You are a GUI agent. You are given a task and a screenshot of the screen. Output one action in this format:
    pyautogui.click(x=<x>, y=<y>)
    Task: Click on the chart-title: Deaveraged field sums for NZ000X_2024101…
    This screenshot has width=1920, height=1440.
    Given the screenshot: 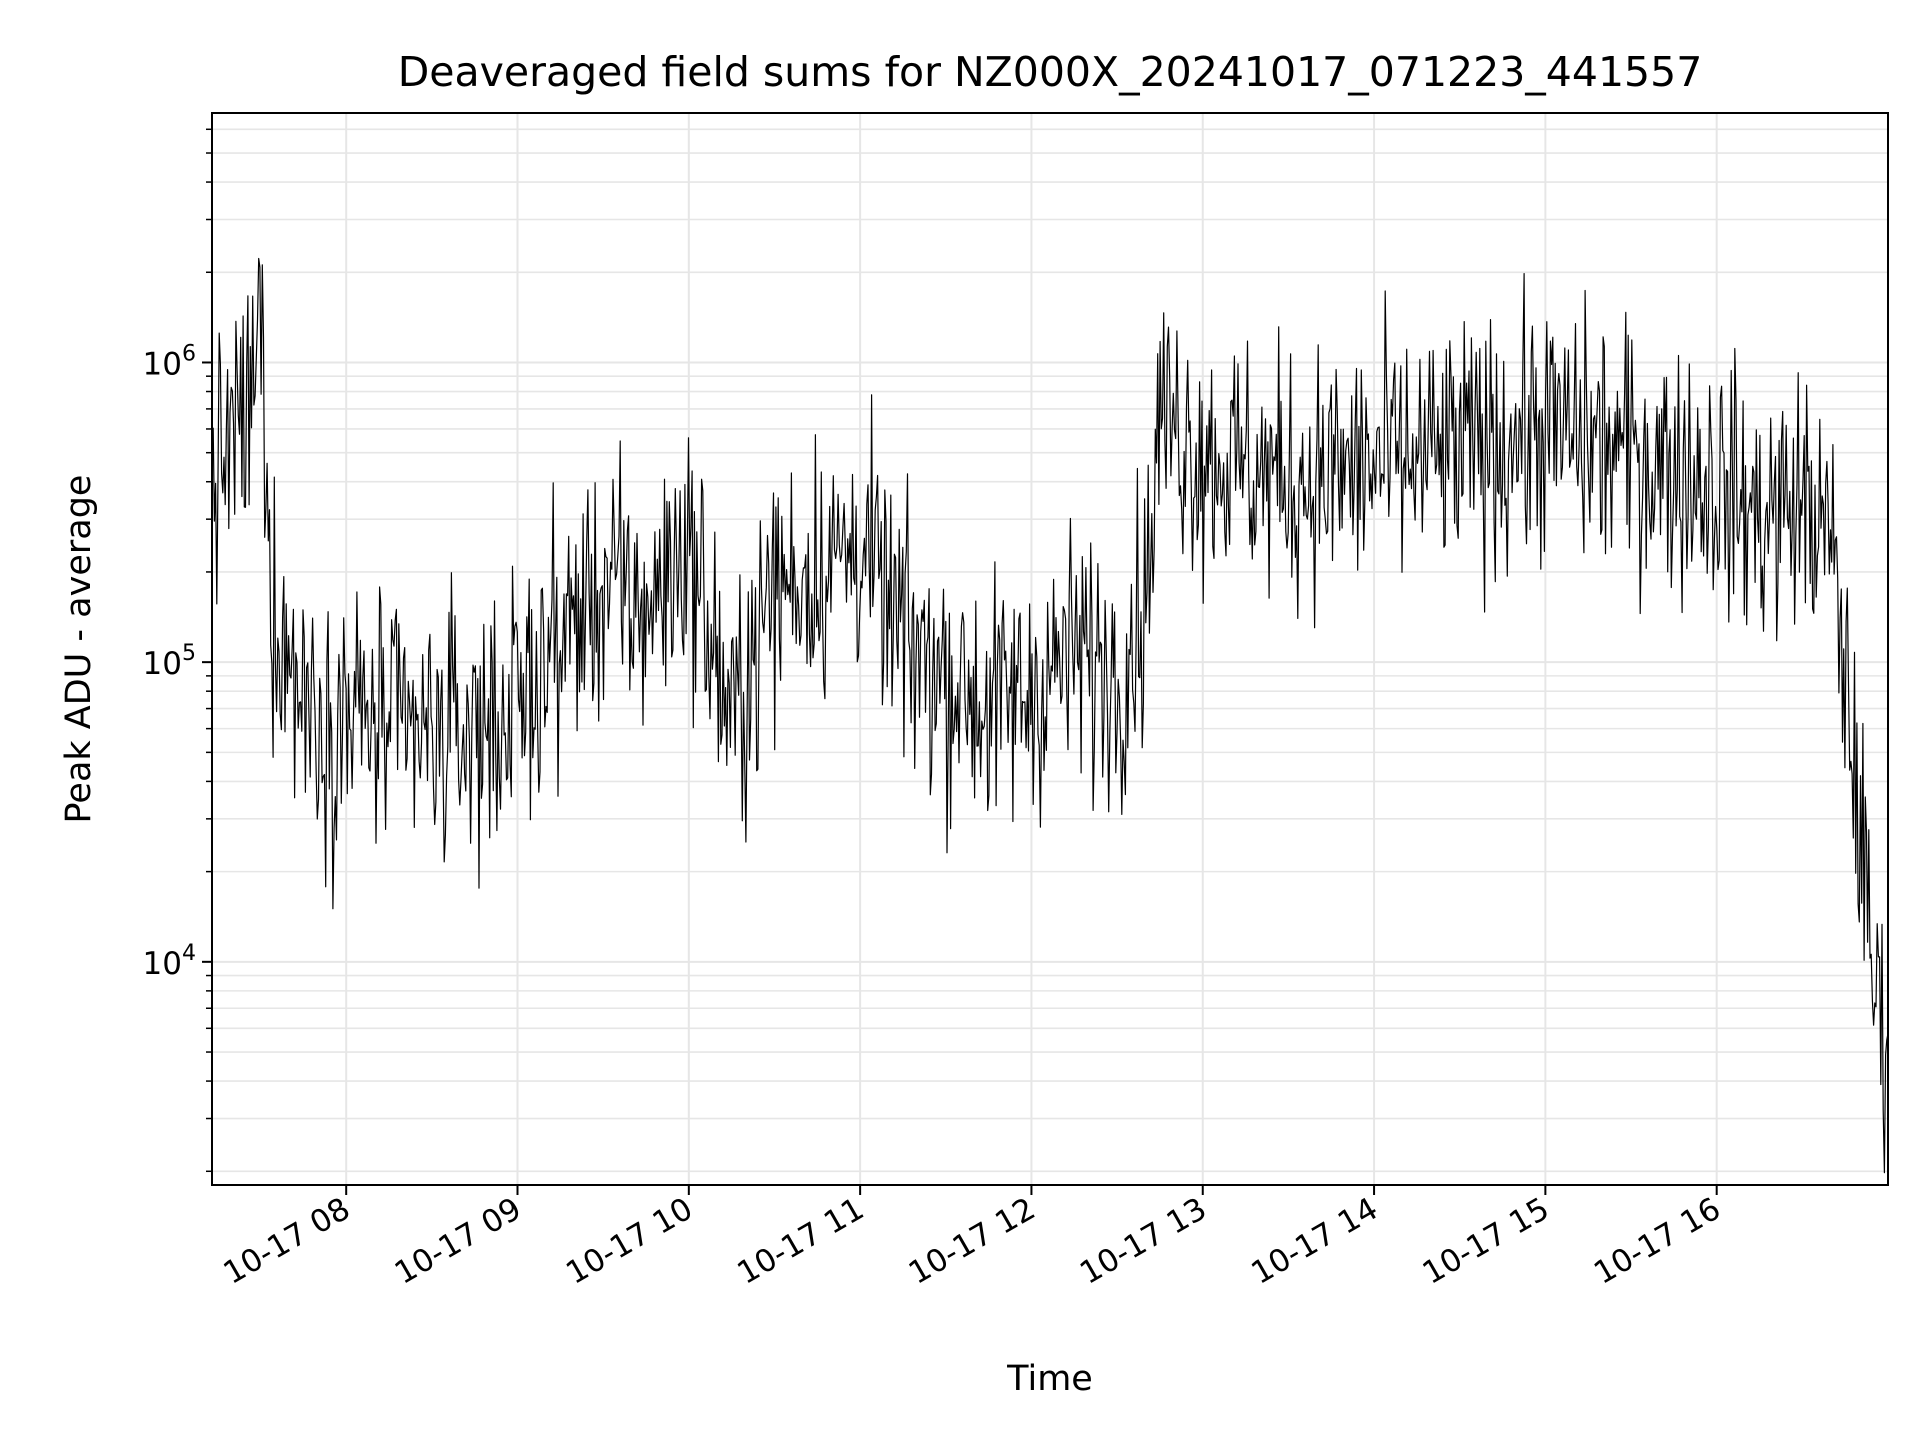 What is the action you would take?
    pyautogui.click(x=1050, y=72)
    